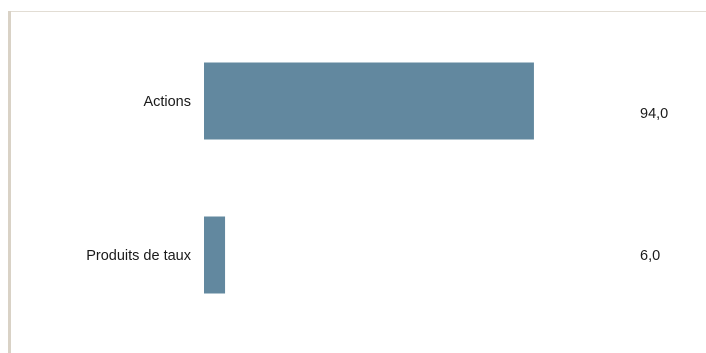  Describe the element at coordinates (139, 256) in the screenshot. I see `category-label-1: Produits de taux` at that location.